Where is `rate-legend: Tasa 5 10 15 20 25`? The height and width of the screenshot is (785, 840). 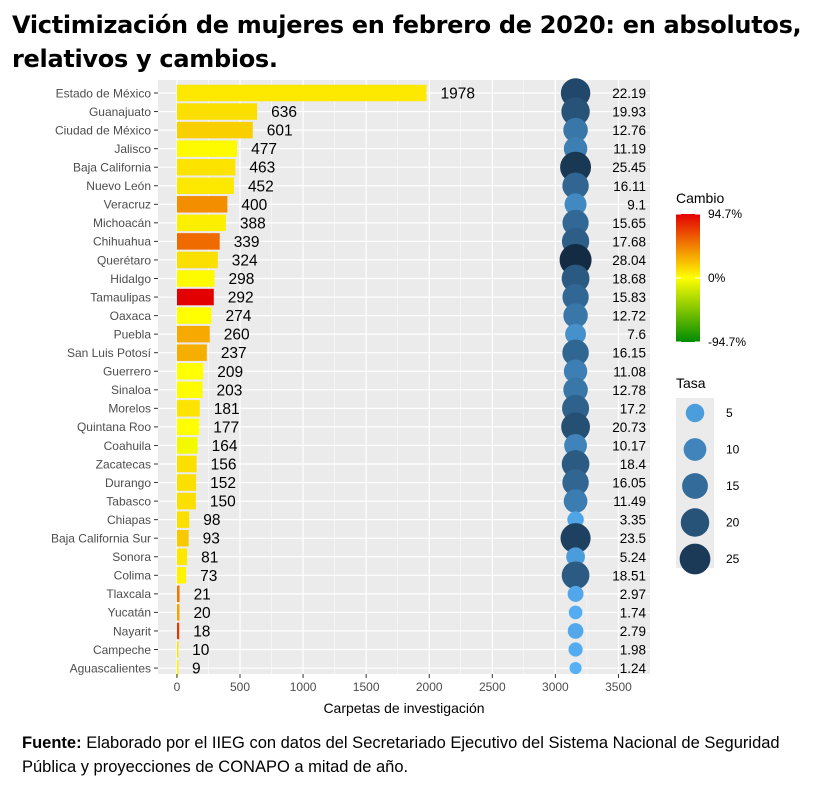 rate-legend: Tasa 5 10 15 20 25 is located at coordinates (708, 475).